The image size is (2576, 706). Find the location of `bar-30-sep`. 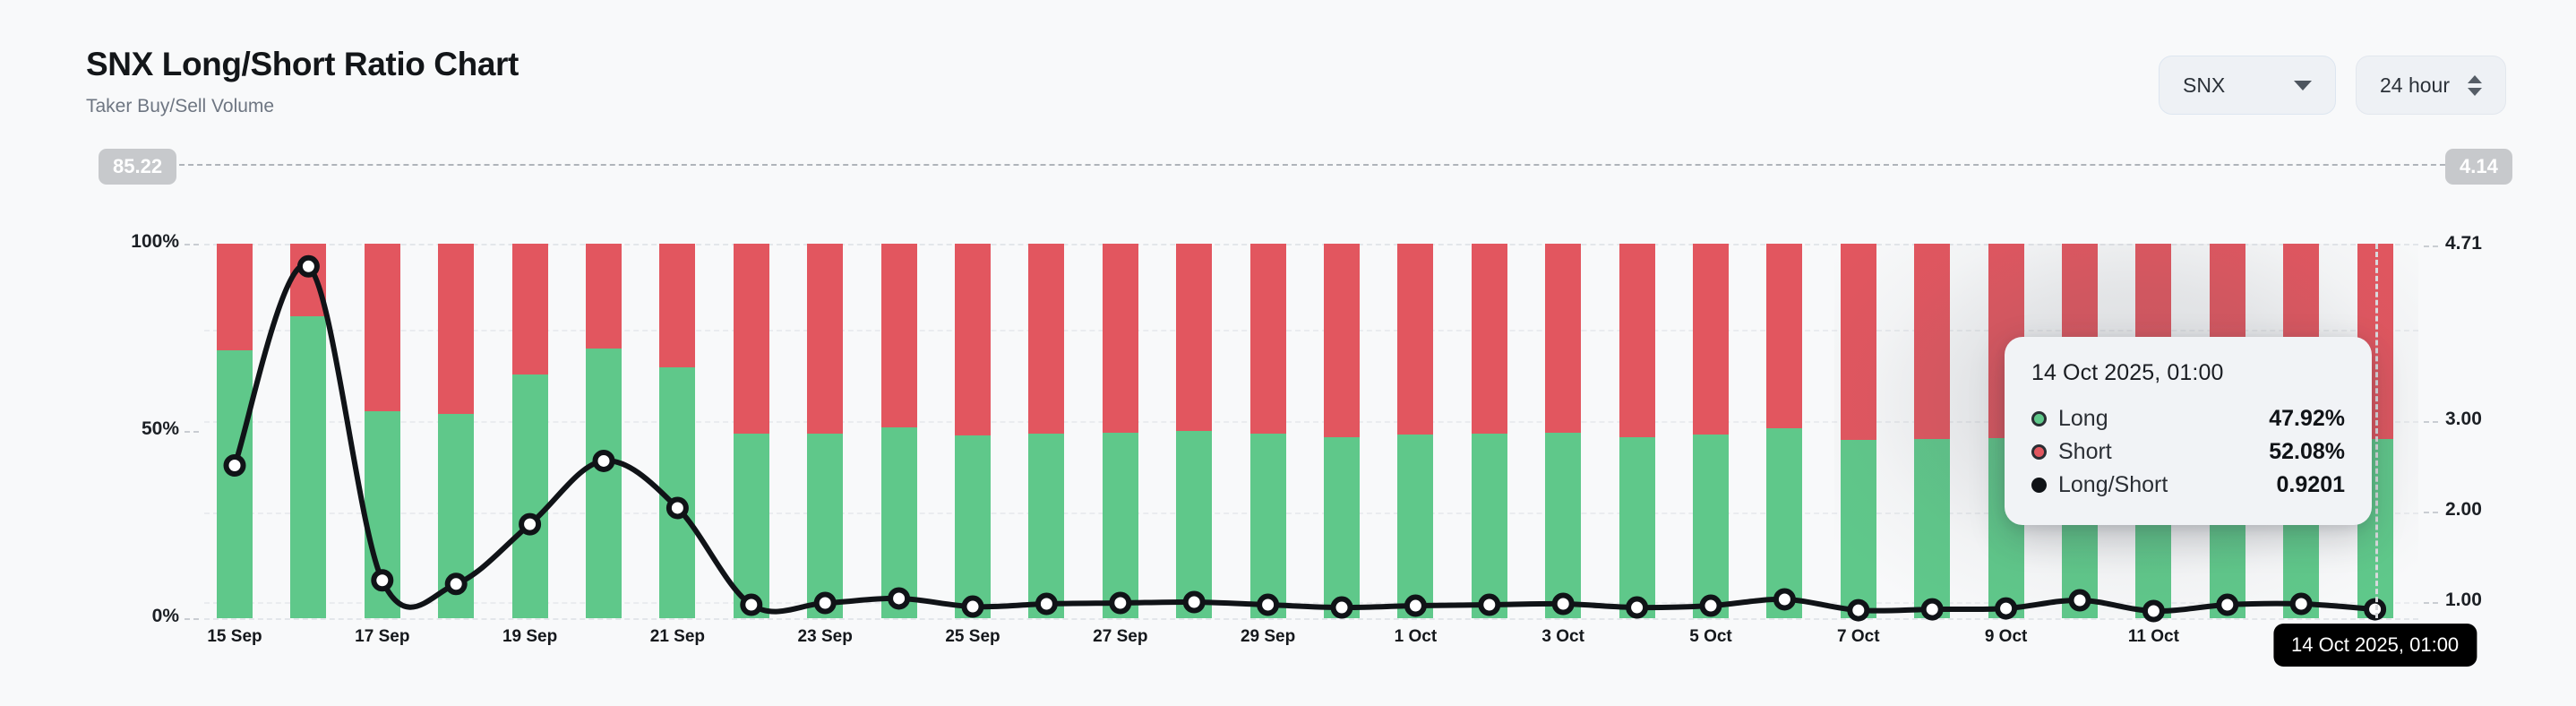

bar-30-sep is located at coordinates (1342, 431).